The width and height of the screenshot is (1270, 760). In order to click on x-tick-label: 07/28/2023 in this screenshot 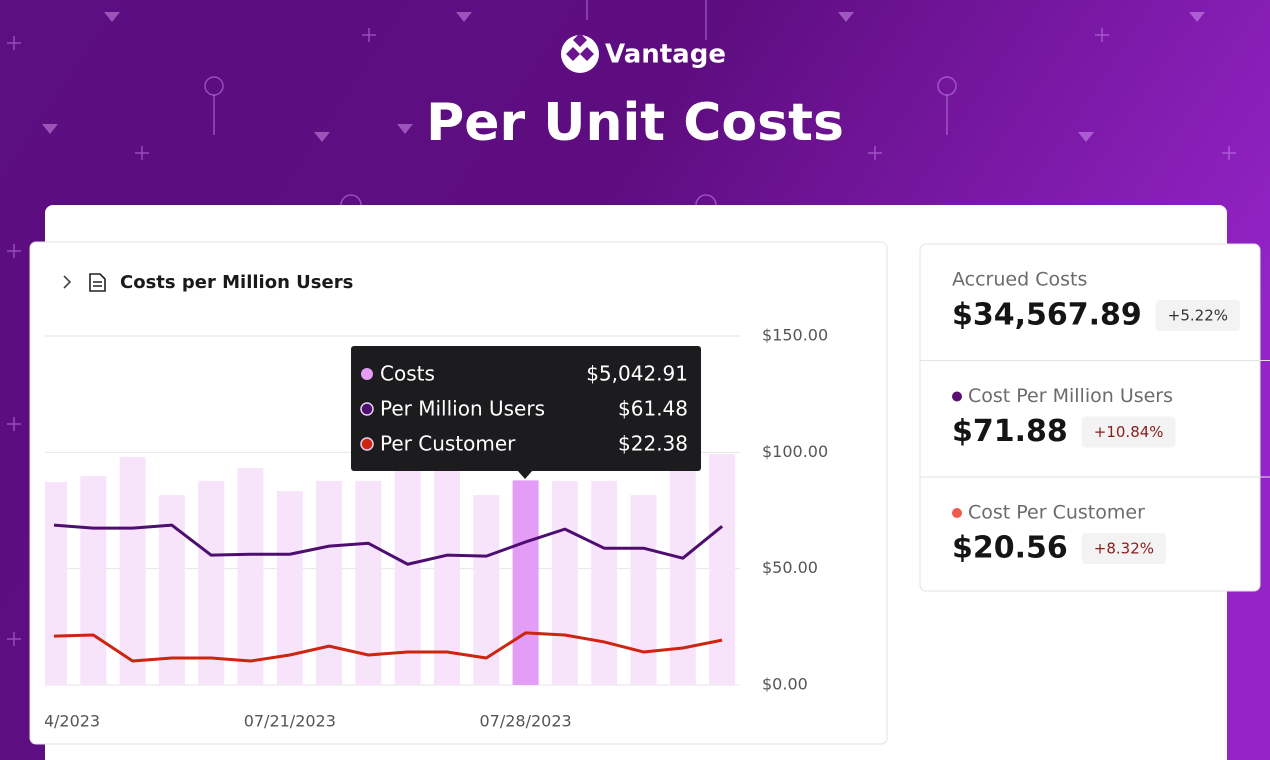, I will do `click(525, 721)`.